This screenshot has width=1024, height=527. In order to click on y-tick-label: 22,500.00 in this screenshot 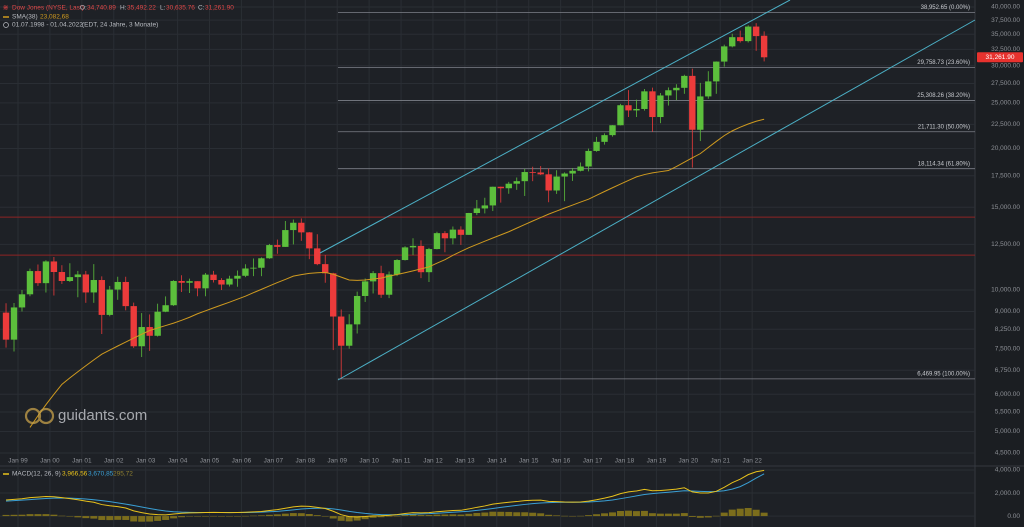, I will do `click(1005, 124)`.